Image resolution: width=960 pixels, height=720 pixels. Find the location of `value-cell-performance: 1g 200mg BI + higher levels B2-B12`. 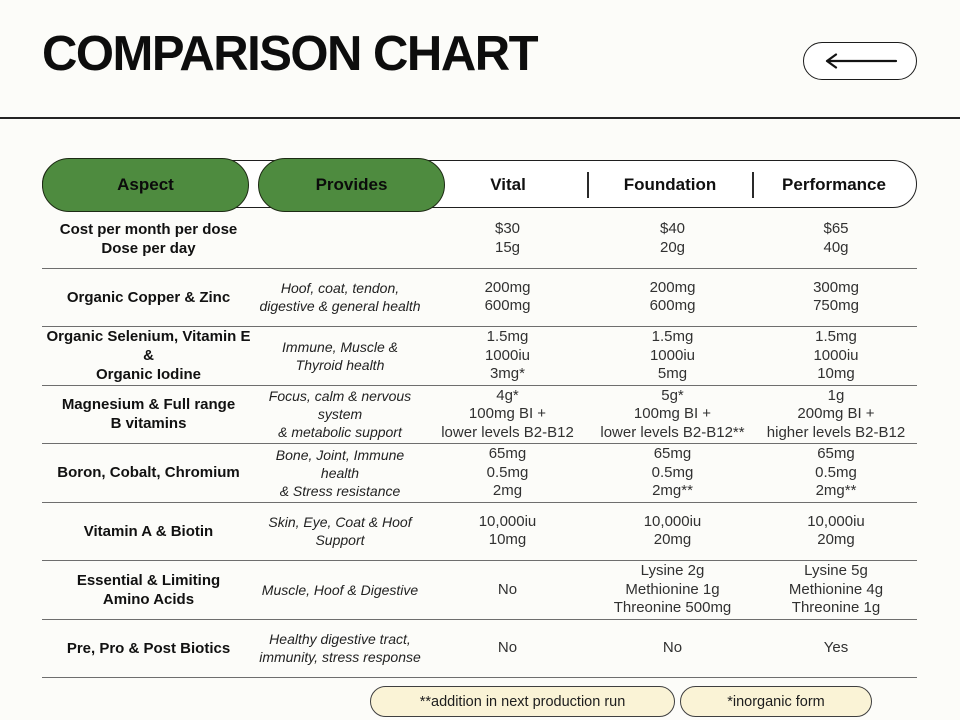

value-cell-performance: 1g 200mg BI + higher levels B2-B12 is located at coordinates (836, 413).